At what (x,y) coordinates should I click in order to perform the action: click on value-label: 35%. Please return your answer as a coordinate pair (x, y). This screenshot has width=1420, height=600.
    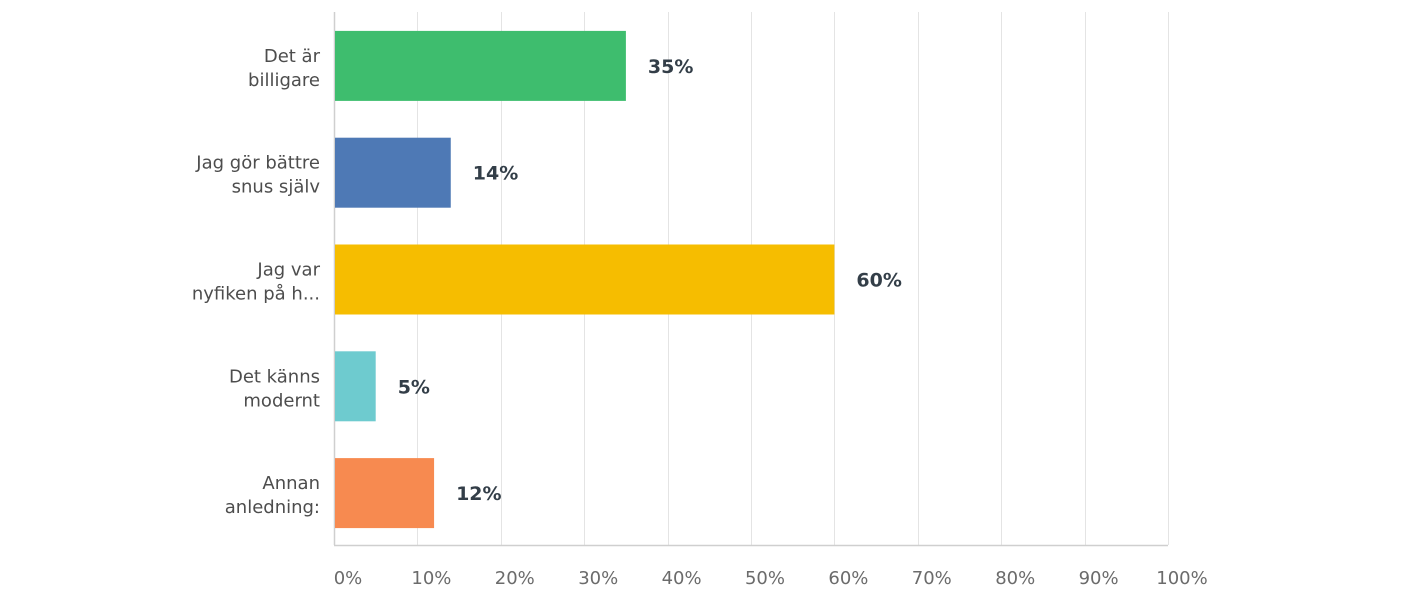
    Looking at the image, I should click on (670, 67).